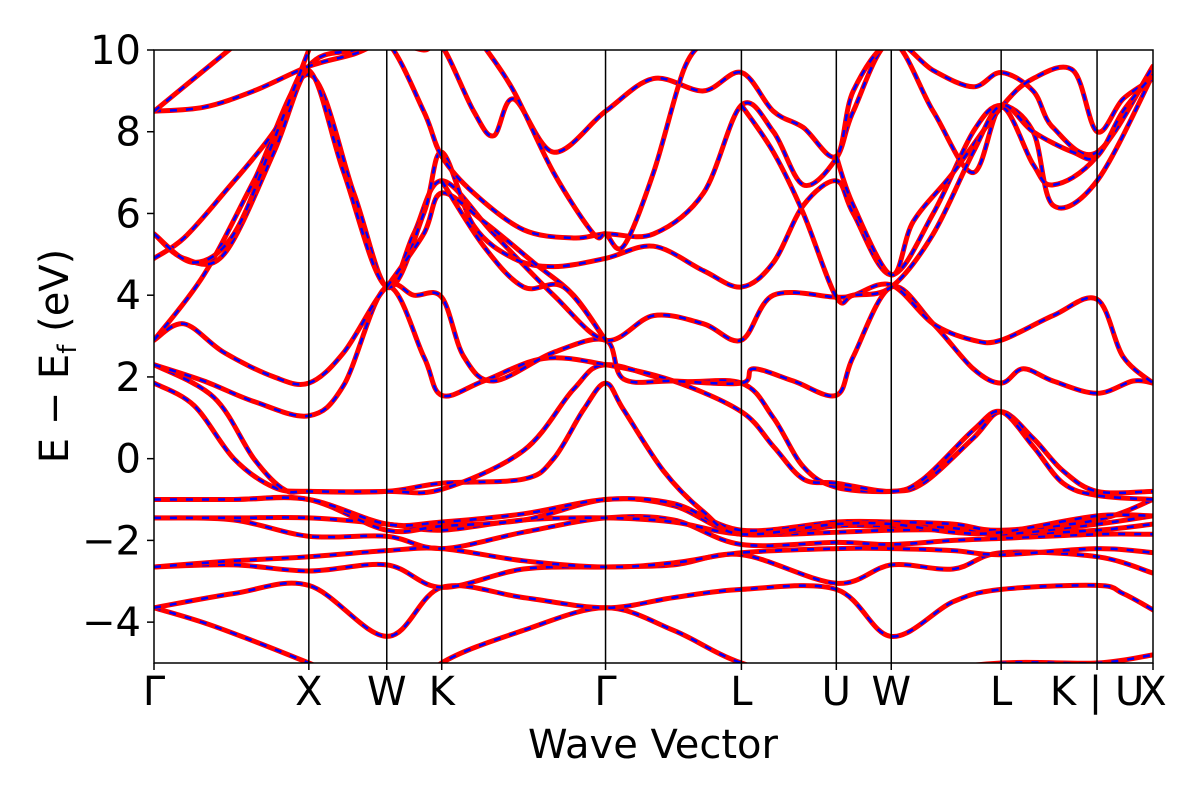 This screenshot has width=1200, height=800. Describe the element at coordinates (128, 296) in the screenshot. I see `y-tick-label: 4` at that location.